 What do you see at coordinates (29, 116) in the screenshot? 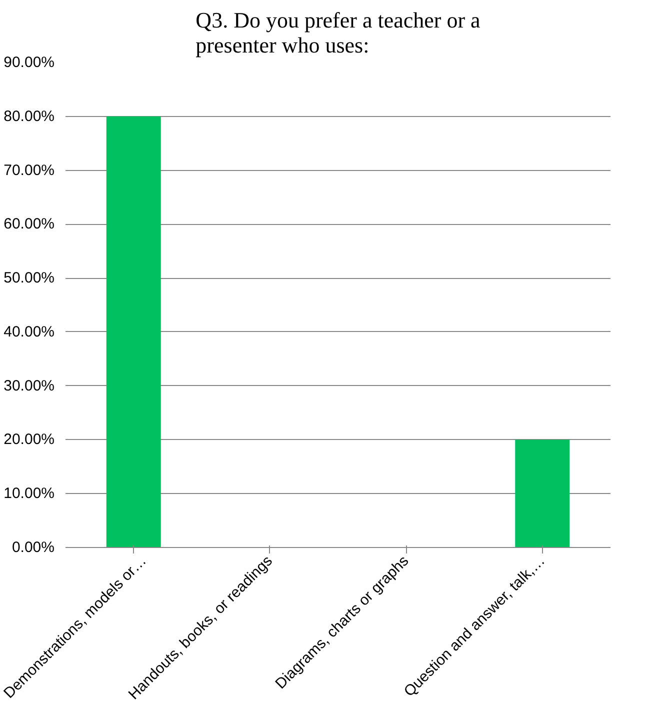
I see `y-tick-label: 80.00%` at bounding box center [29, 116].